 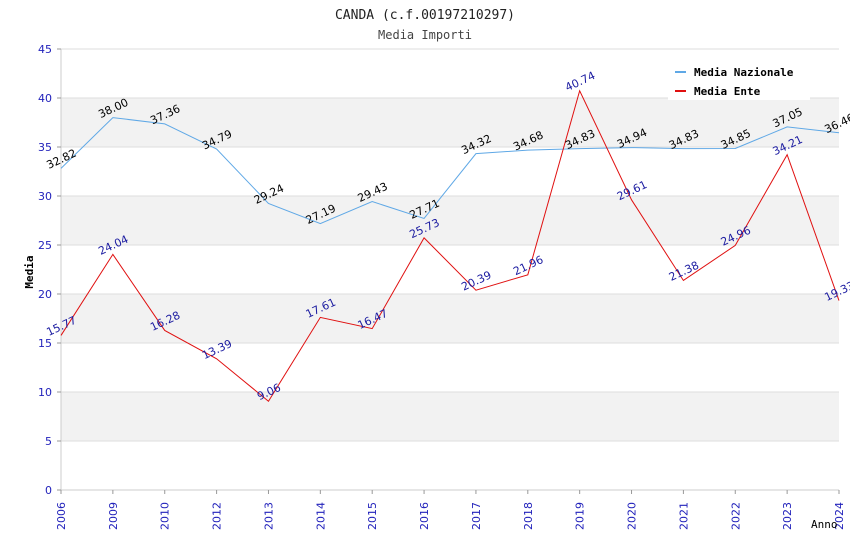 I want to click on x-tick-label: 2010, so click(x=165, y=516).